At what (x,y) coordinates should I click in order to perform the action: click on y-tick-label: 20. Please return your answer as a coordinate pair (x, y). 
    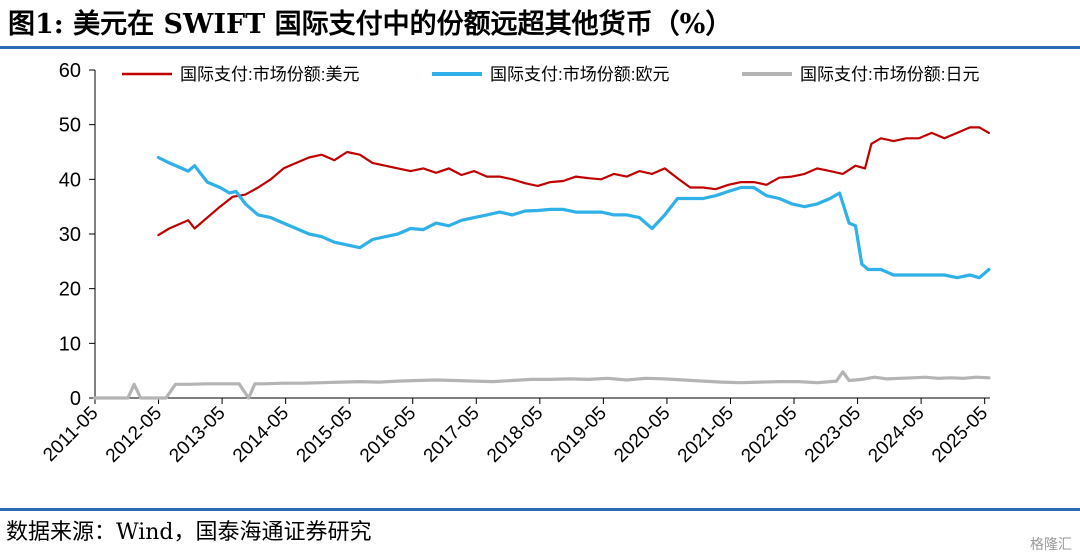
    Looking at the image, I should click on (70, 290).